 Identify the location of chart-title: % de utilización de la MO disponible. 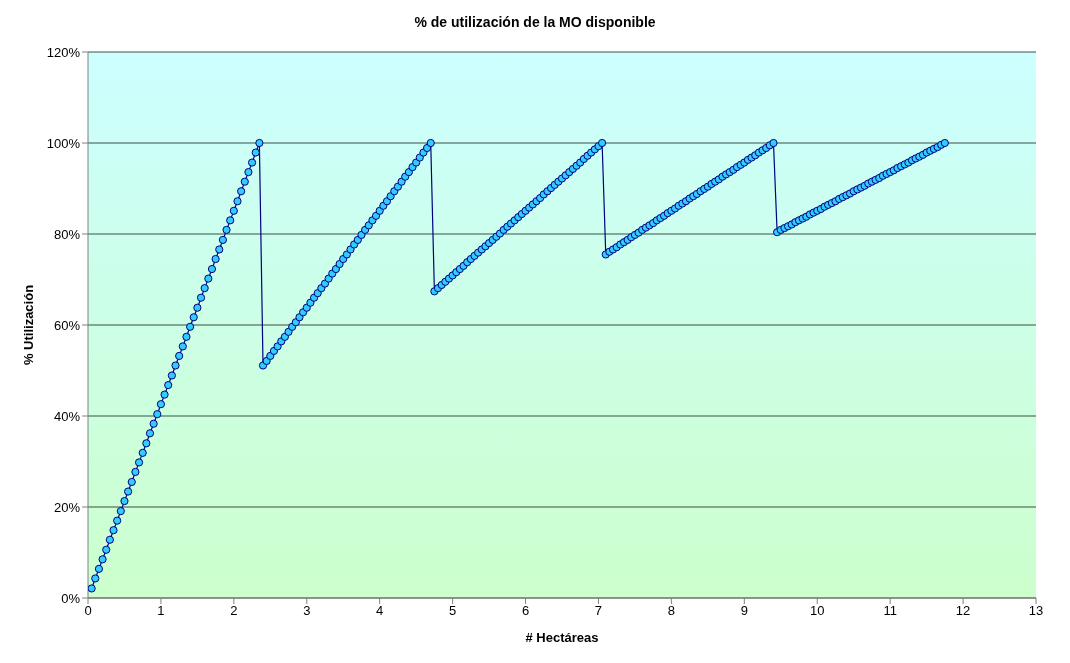
(535, 22).